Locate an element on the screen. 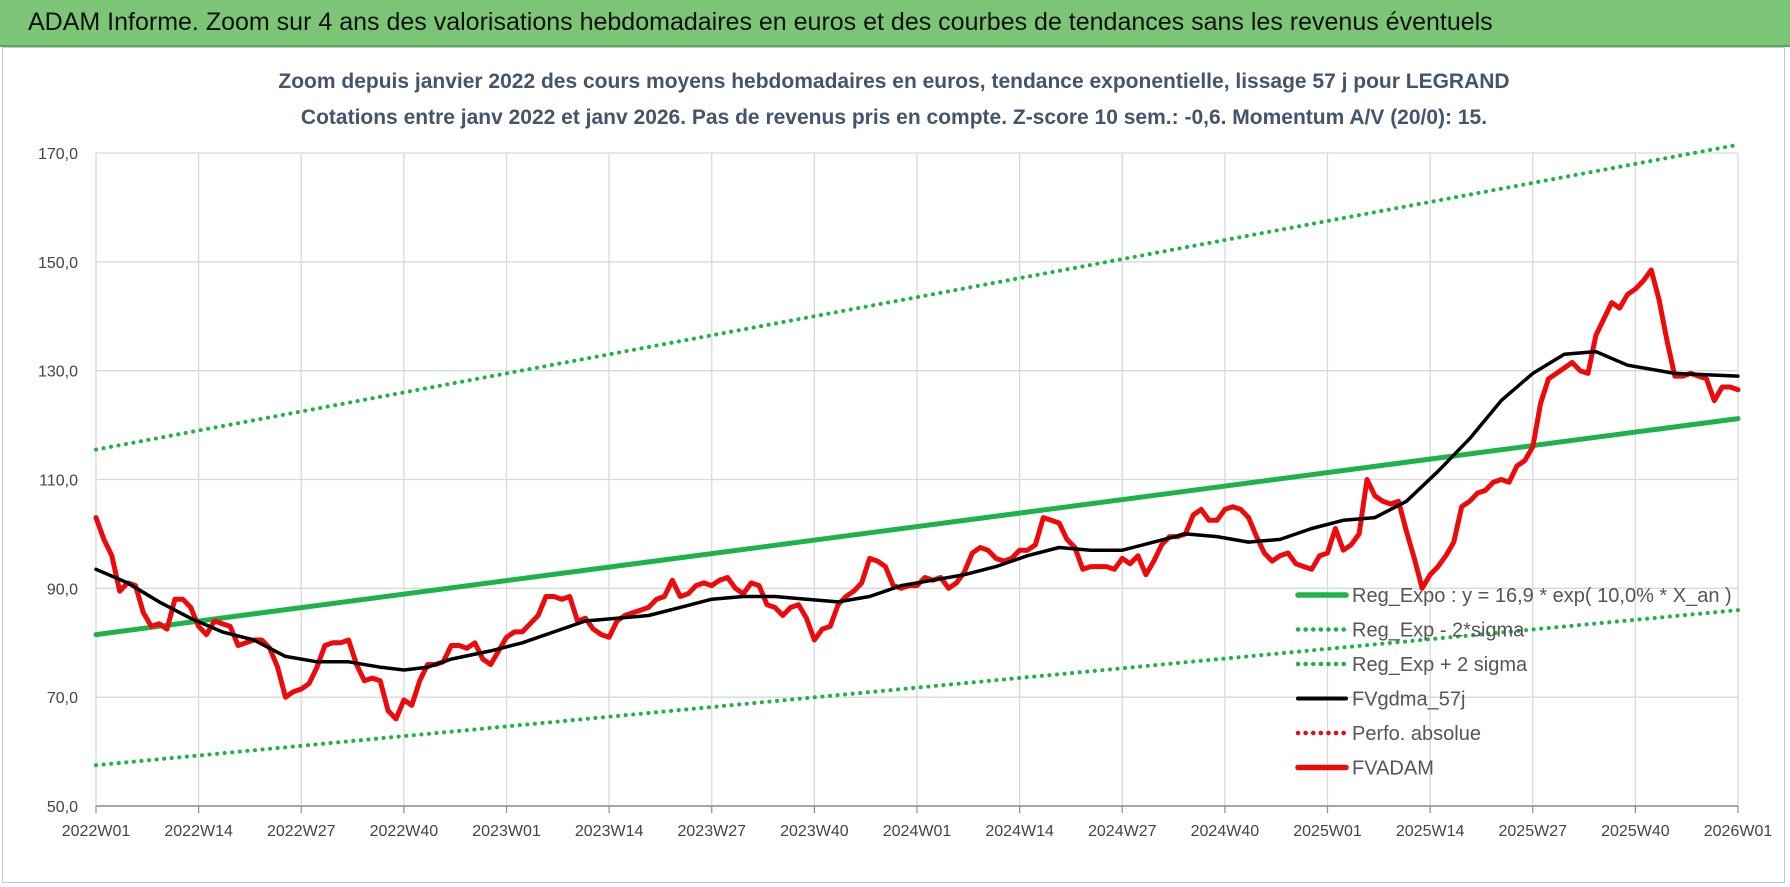 This screenshot has height=887, width=1790. x-tick-label: 2022W14 is located at coordinates (198, 831).